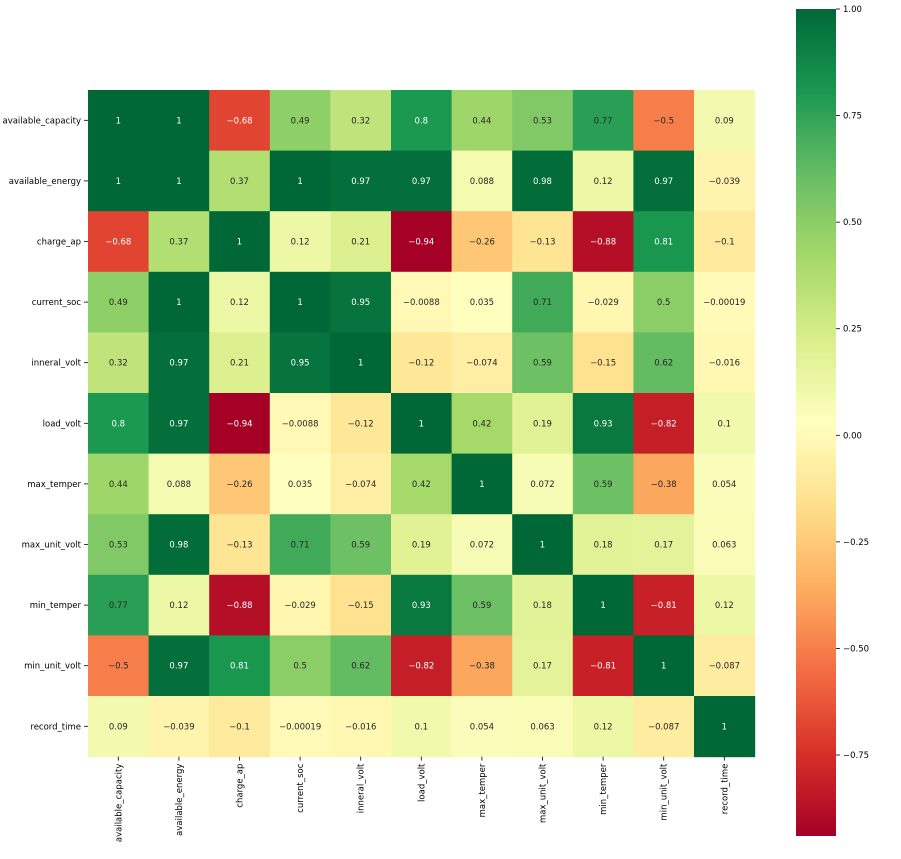 The width and height of the screenshot is (901, 859). Describe the element at coordinates (816, 422) in the screenshot. I see `colorbar-gradient` at that location.